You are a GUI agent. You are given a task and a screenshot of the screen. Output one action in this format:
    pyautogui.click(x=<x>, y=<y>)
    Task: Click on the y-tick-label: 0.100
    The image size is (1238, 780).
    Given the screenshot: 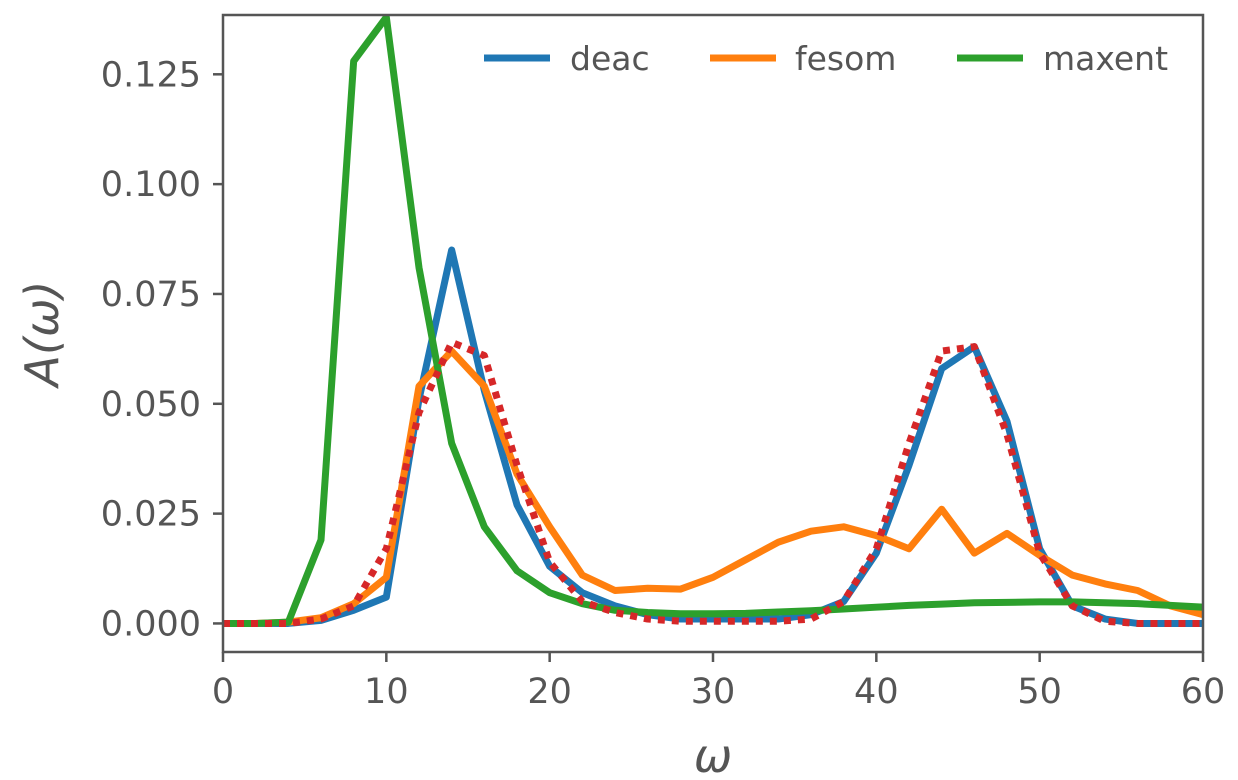 What is the action you would take?
    pyautogui.click(x=151, y=185)
    